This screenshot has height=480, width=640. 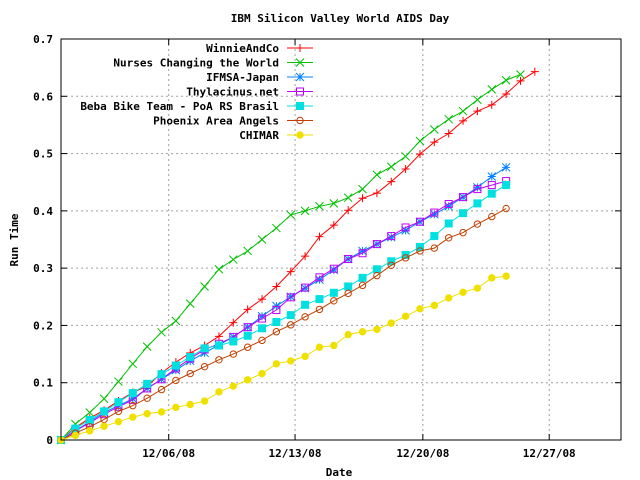 What do you see at coordinates (549, 453) in the screenshot?
I see `x-tick-label: 12/27/08` at bounding box center [549, 453].